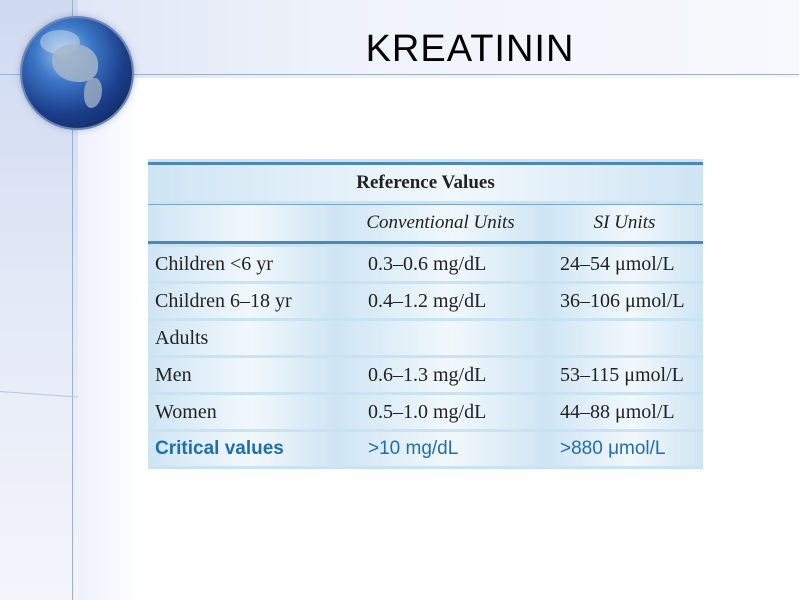 The height and width of the screenshot is (600, 799). I want to click on slide-title: KREATININ, so click(470, 49).